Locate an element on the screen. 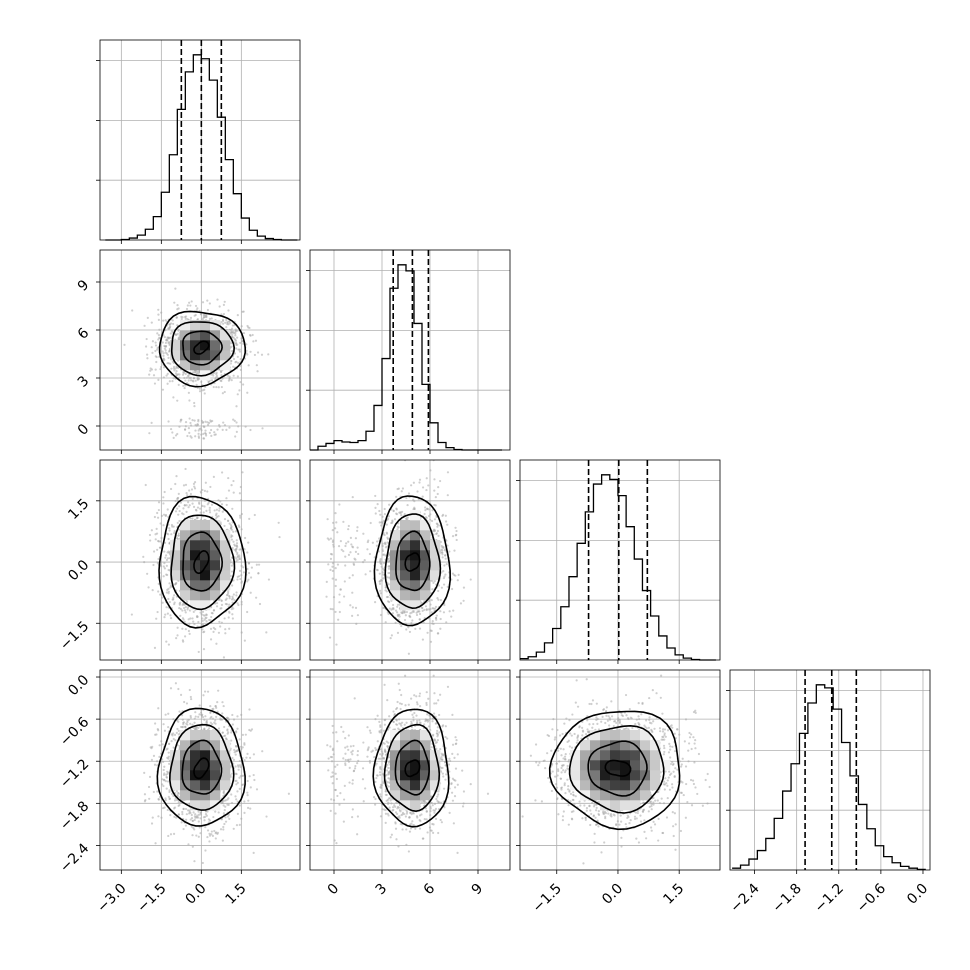  y-tick-labels-2: −1.50.01.5 is located at coordinates (74, 575).